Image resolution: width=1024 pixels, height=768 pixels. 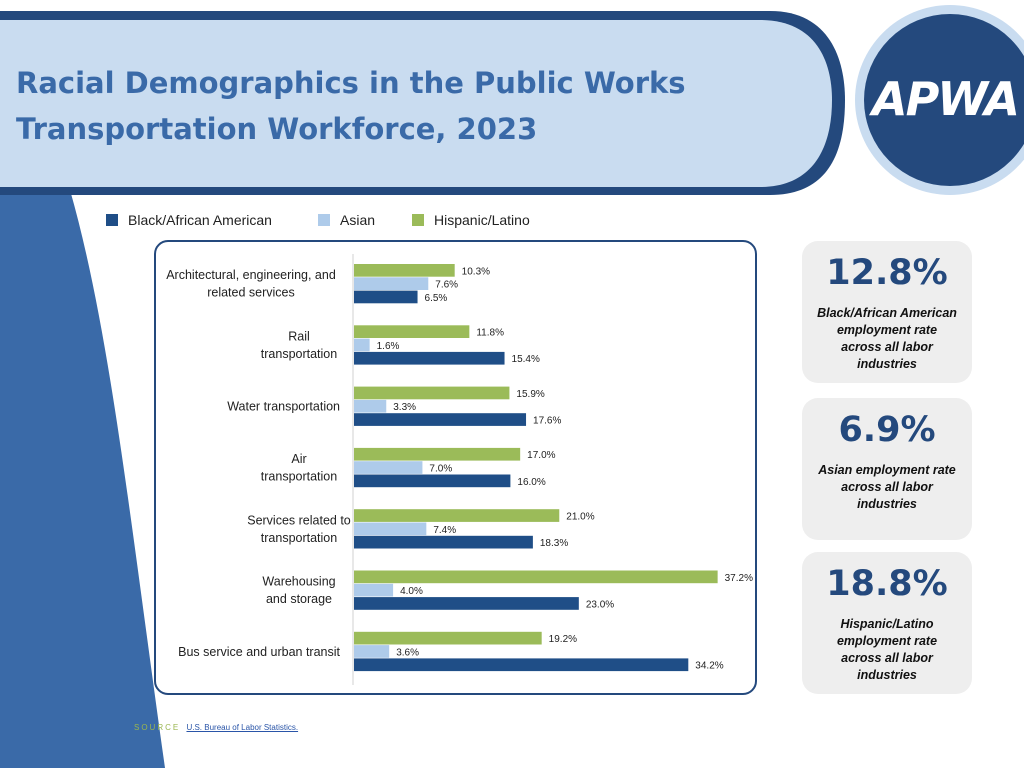 I want to click on category-label: Air transportation, so click(x=299, y=468).